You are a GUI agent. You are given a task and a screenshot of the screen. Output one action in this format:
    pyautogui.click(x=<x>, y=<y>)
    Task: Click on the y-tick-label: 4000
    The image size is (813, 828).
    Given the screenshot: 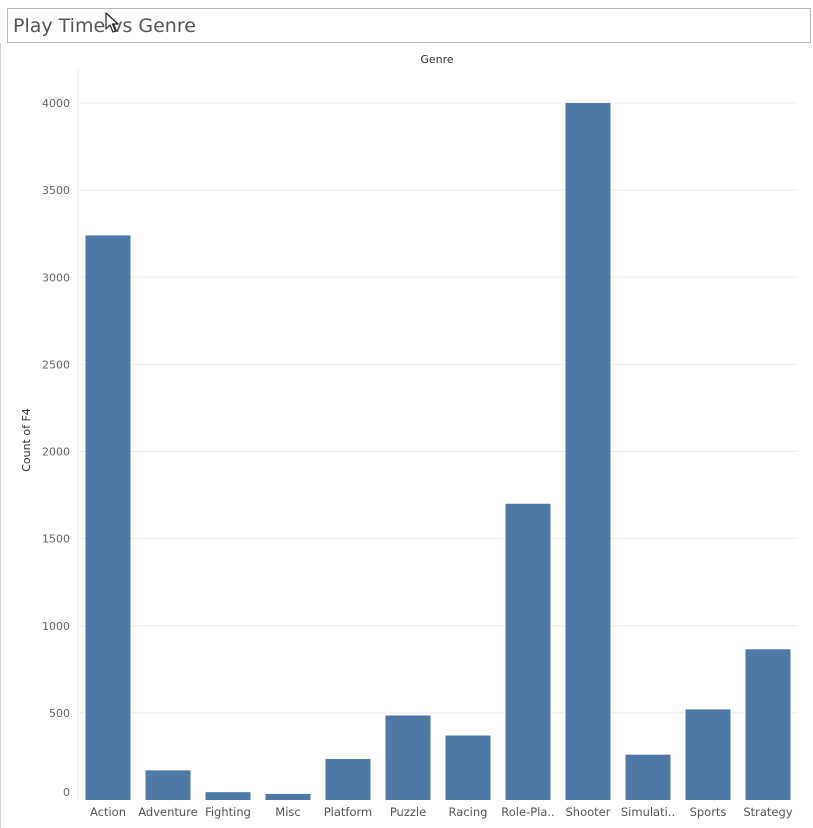 What is the action you would take?
    pyautogui.click(x=56, y=103)
    